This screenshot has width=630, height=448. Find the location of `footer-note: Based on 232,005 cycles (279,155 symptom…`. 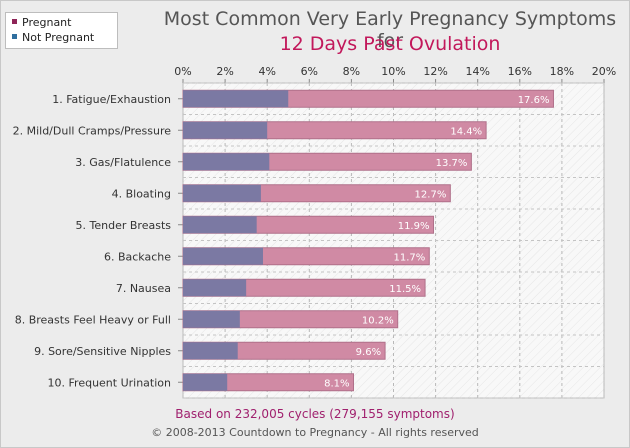

footer-note: Based on 232,005 cycles (279,155 symptom… is located at coordinates (315, 414).